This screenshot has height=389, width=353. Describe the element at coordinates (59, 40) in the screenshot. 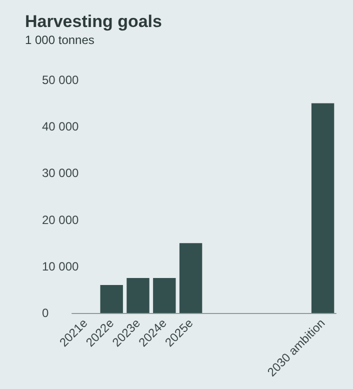

I see `chart-subtitle: 1 000 tonnes` at that location.